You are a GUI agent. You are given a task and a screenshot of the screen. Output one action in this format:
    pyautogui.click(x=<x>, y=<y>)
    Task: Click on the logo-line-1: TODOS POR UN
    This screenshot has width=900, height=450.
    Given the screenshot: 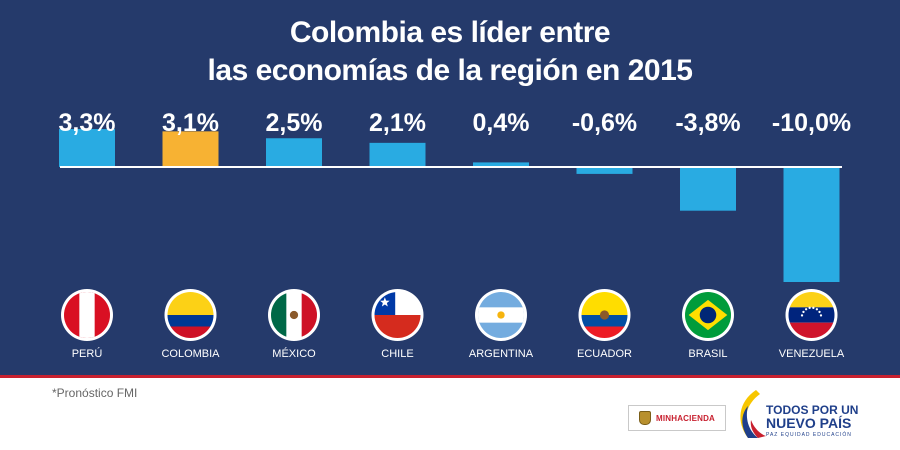 What is the action you would take?
    pyautogui.click(x=812, y=410)
    